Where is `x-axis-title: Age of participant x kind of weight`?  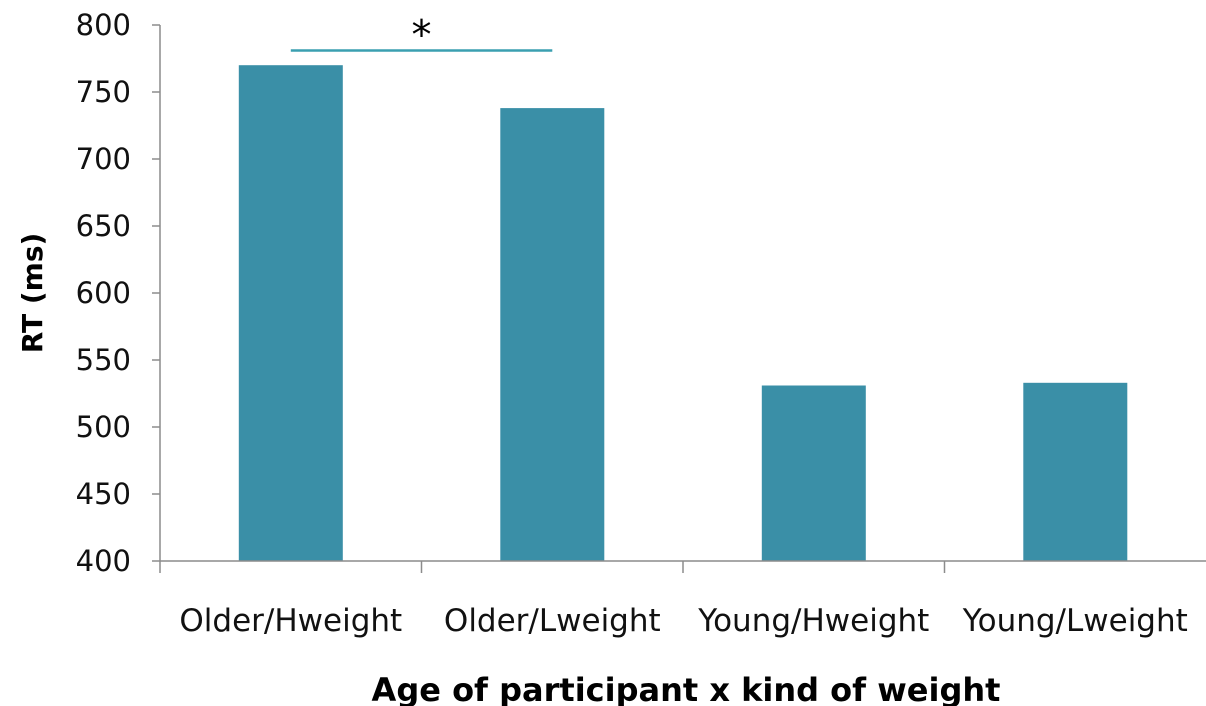
x-axis-title: Age of participant x kind of weight is located at coordinates (686, 688).